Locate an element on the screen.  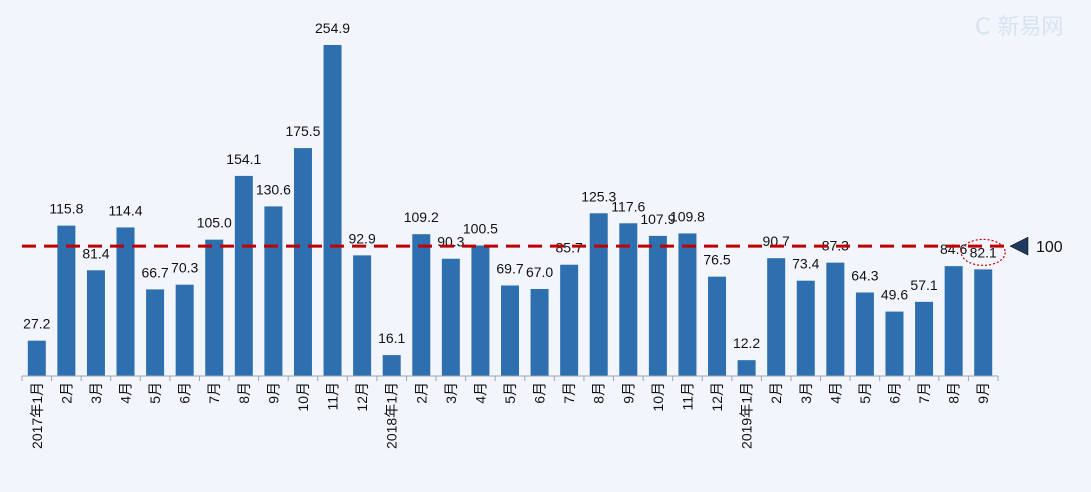
x-tick-label-12: 2018年1月 is located at coordinates (392, 415).